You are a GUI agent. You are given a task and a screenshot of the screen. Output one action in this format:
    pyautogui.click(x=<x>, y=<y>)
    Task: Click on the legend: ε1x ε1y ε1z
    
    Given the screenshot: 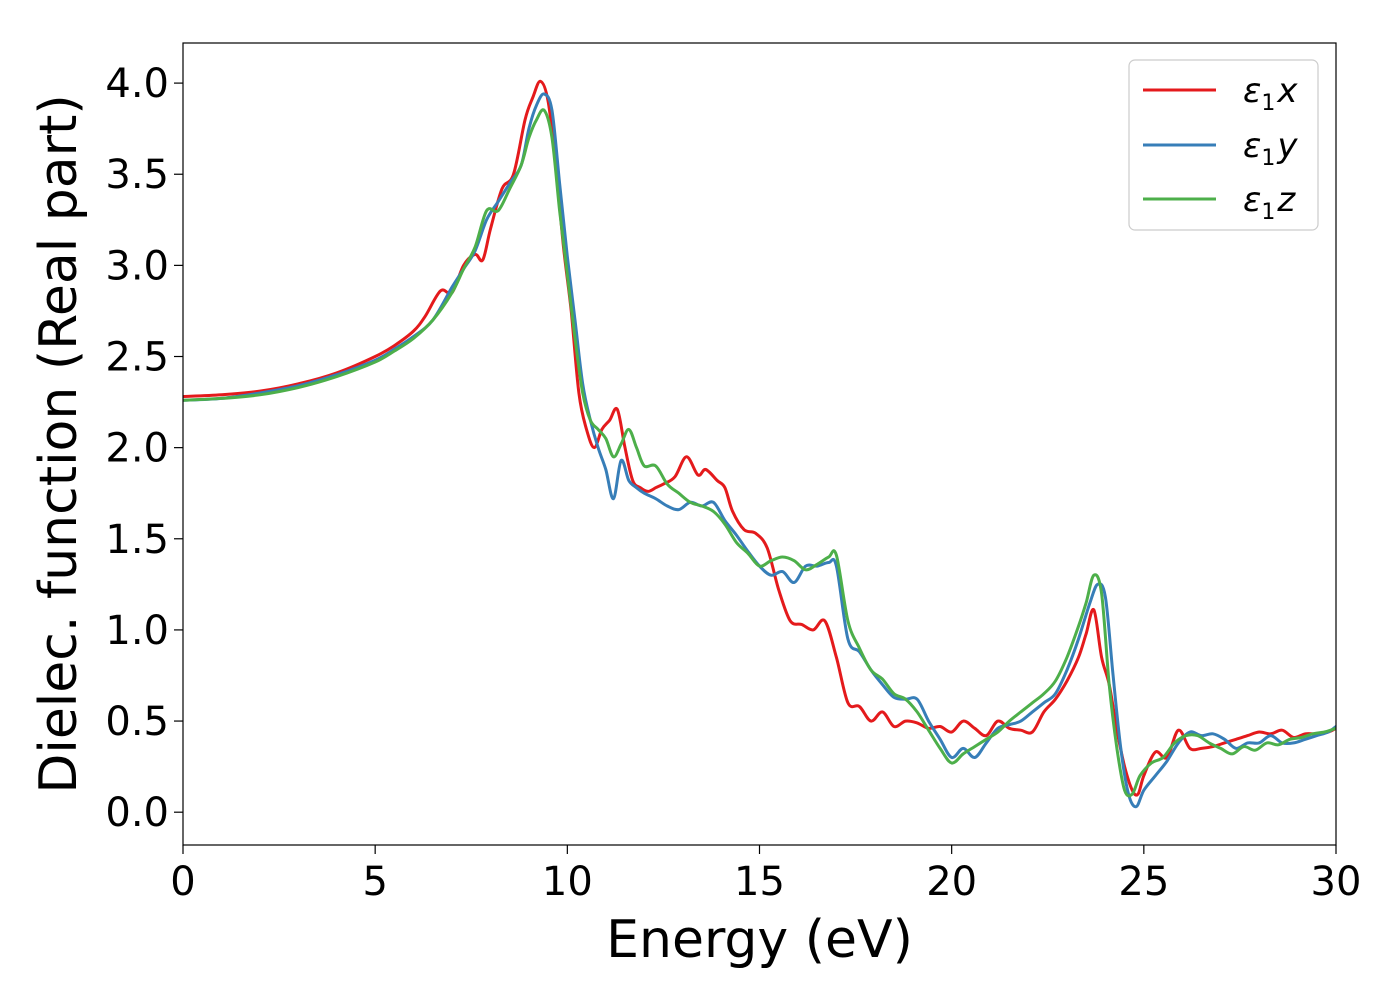 What is the action you would take?
    pyautogui.click(x=1223, y=145)
    